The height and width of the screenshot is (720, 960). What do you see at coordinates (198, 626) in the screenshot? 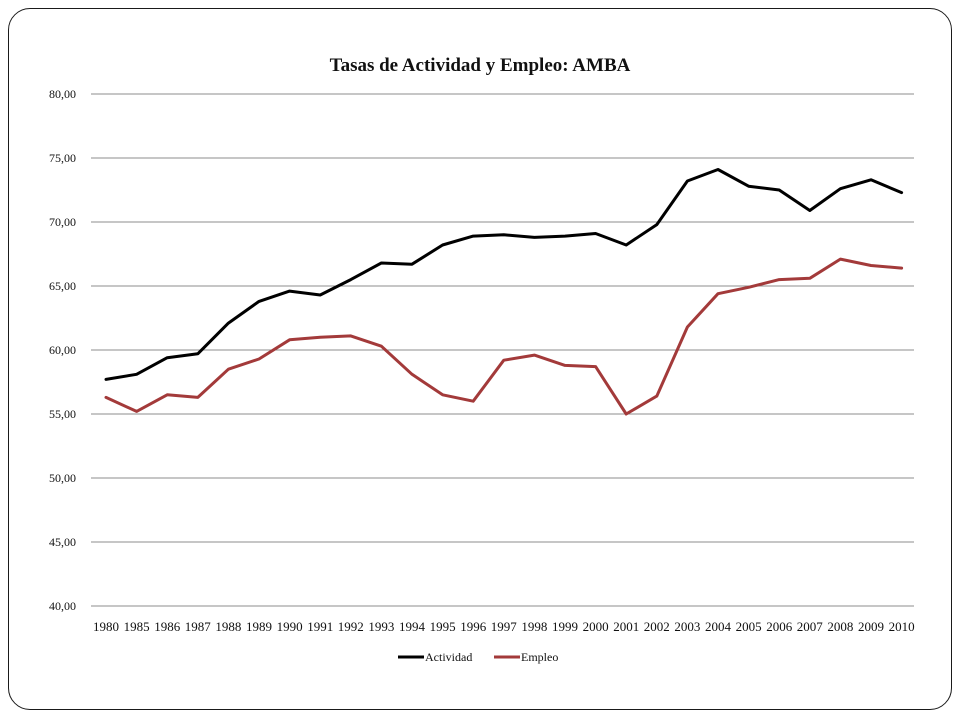
I see `x-tick-label: 1987` at bounding box center [198, 626].